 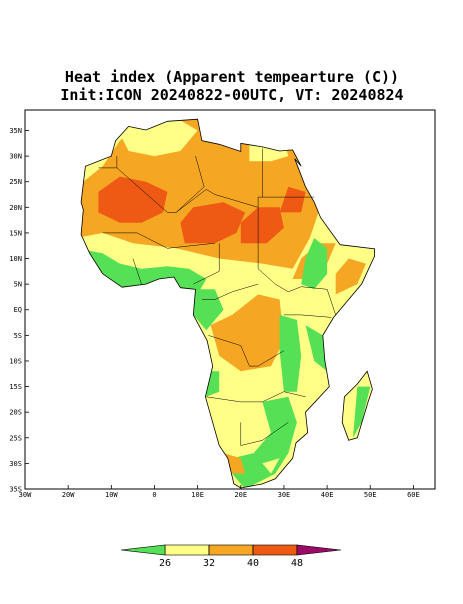 What do you see at coordinates (165, 563) in the screenshot?
I see `colorbar-label: 26` at bounding box center [165, 563].